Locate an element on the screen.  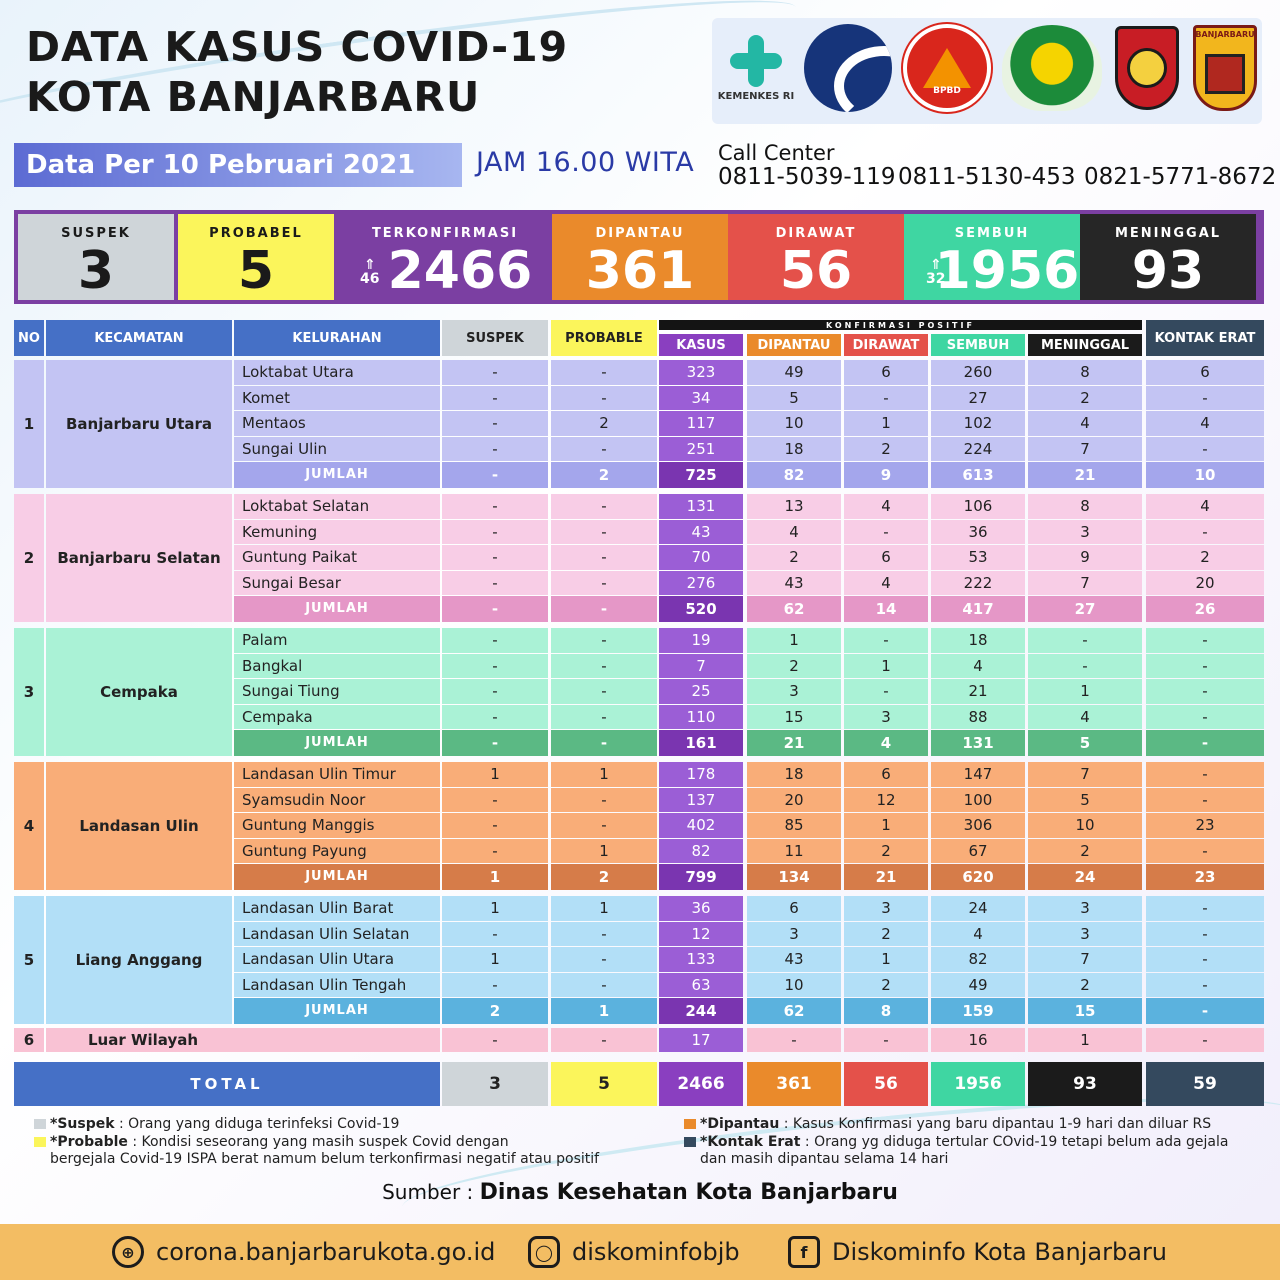
cell-sembuh: 260 is located at coordinates (978, 372).